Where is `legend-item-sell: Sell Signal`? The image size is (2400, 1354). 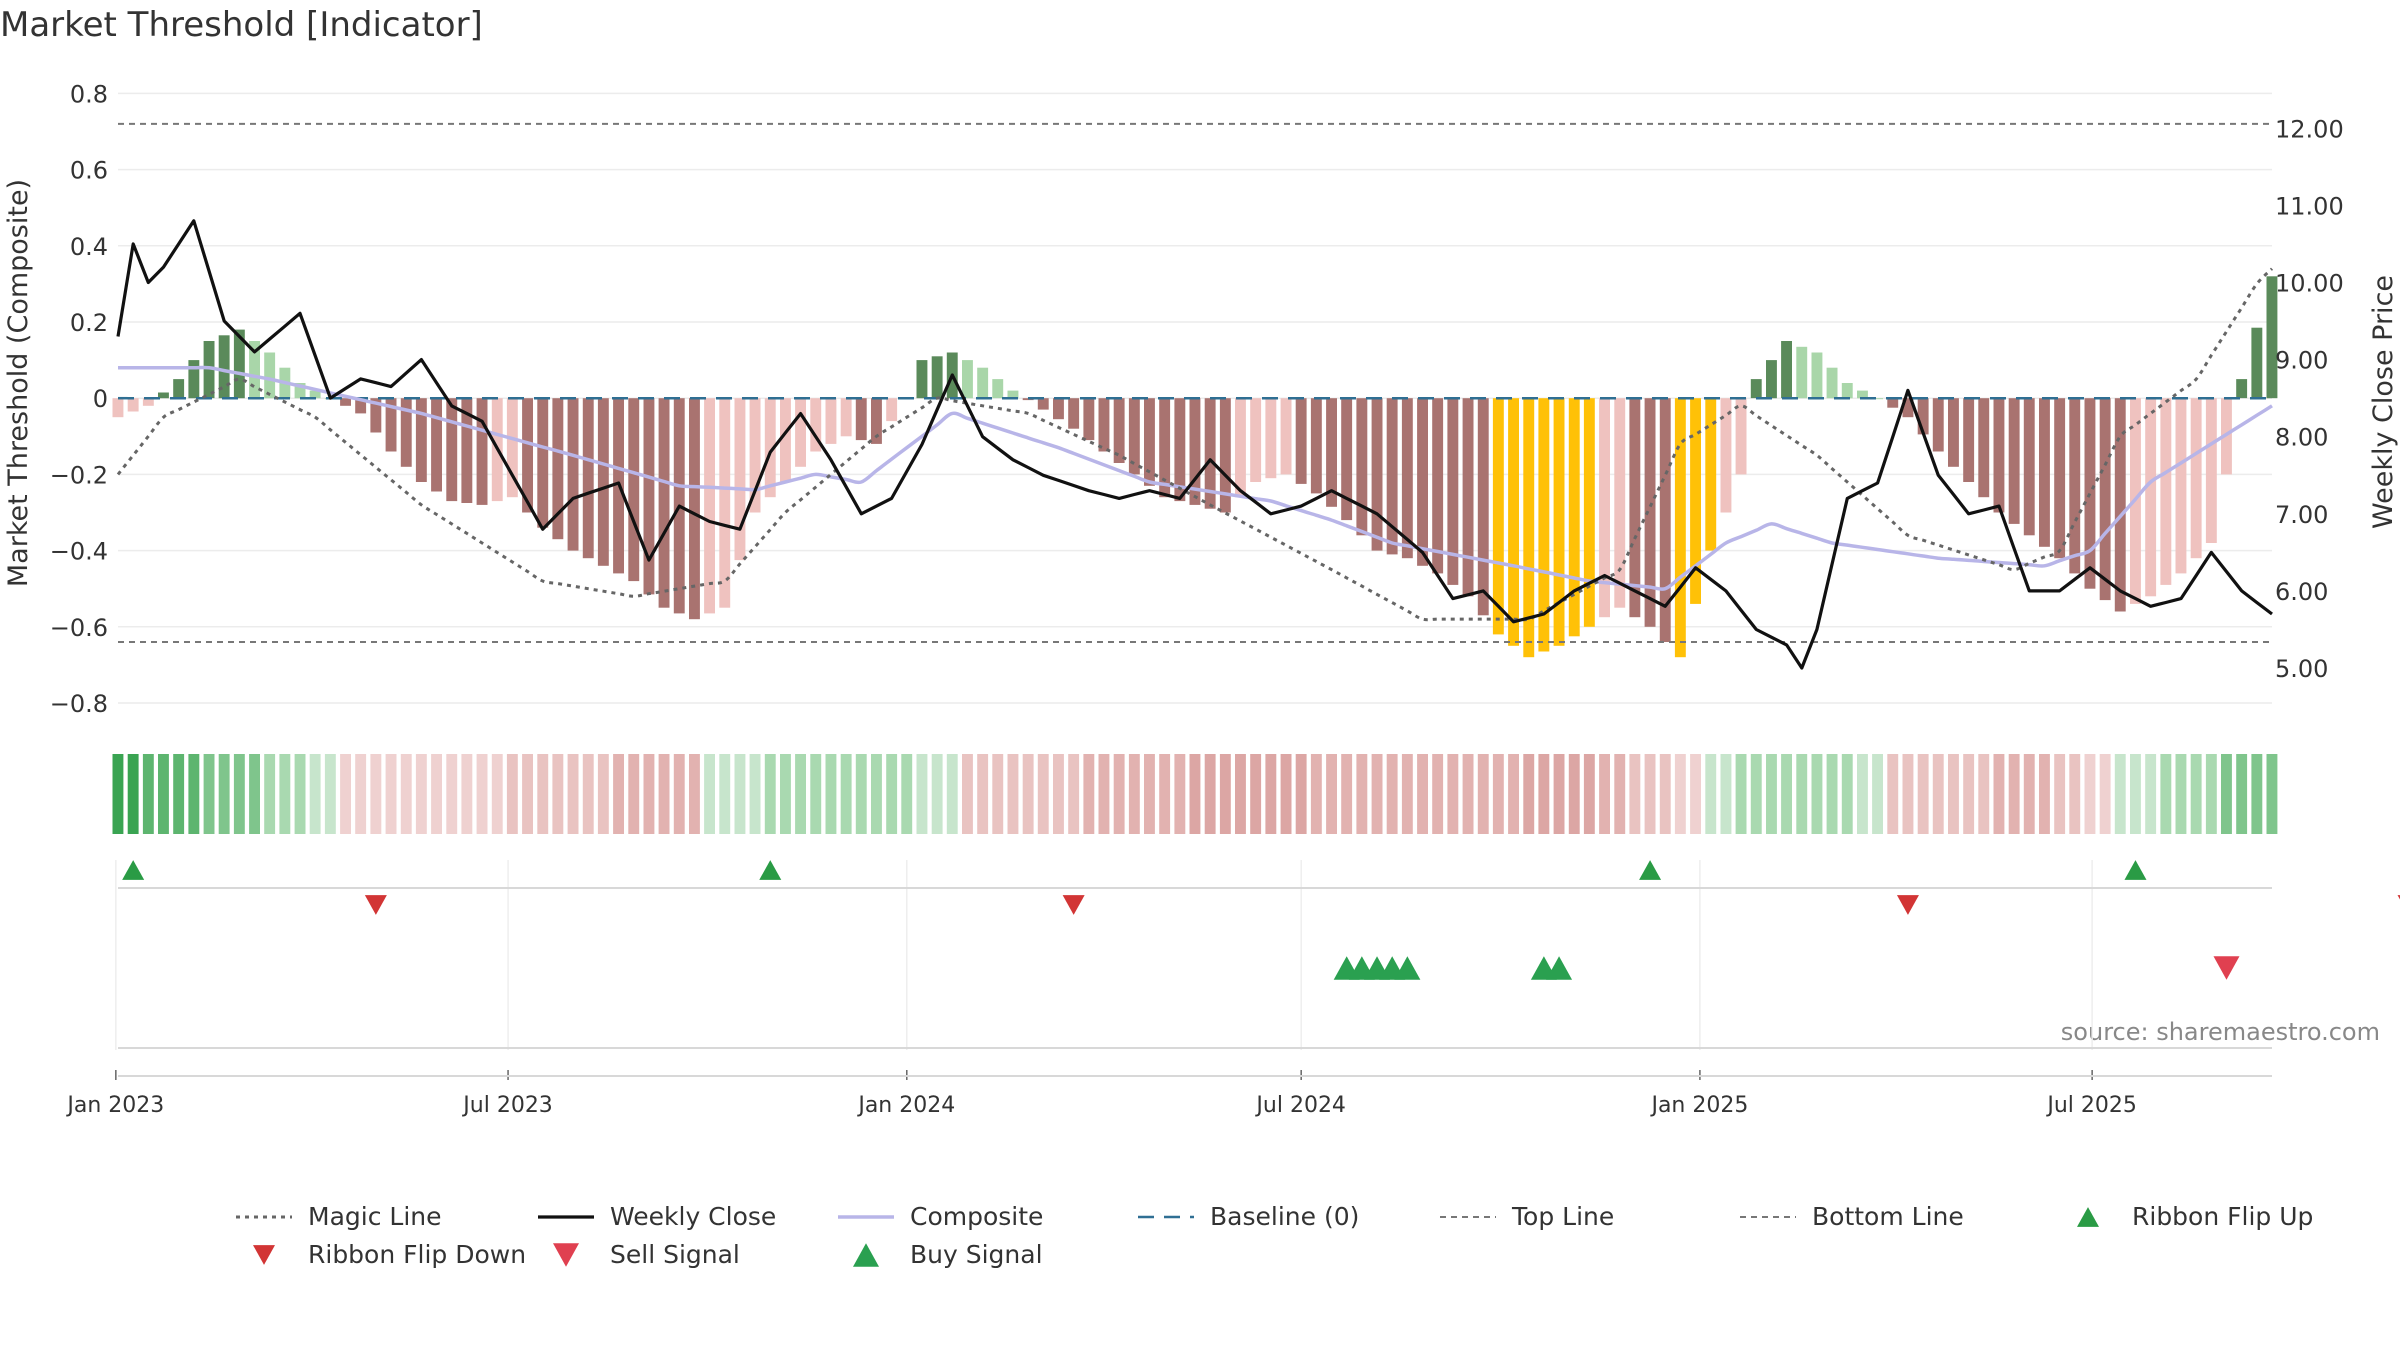
legend-item-sell: Sell Signal is located at coordinates (646, 1254).